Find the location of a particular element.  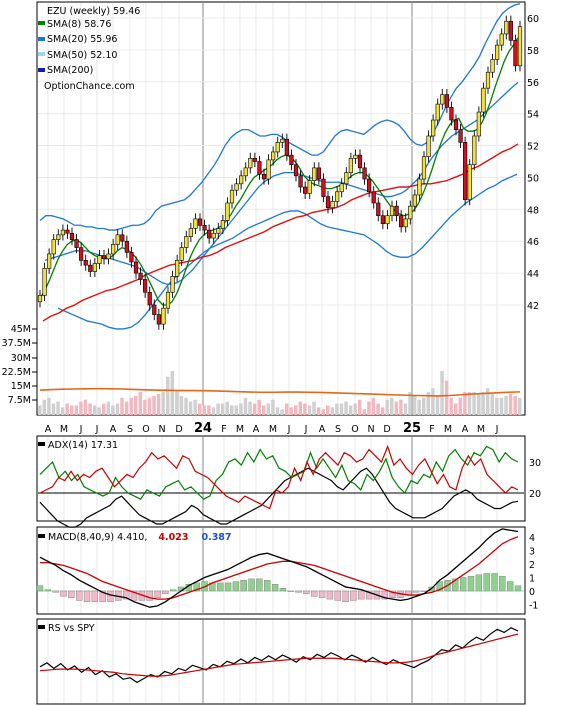

macd-label-text: MACD(8,40,9) 4.410, 4.023 0.387 is located at coordinates (140, 537).